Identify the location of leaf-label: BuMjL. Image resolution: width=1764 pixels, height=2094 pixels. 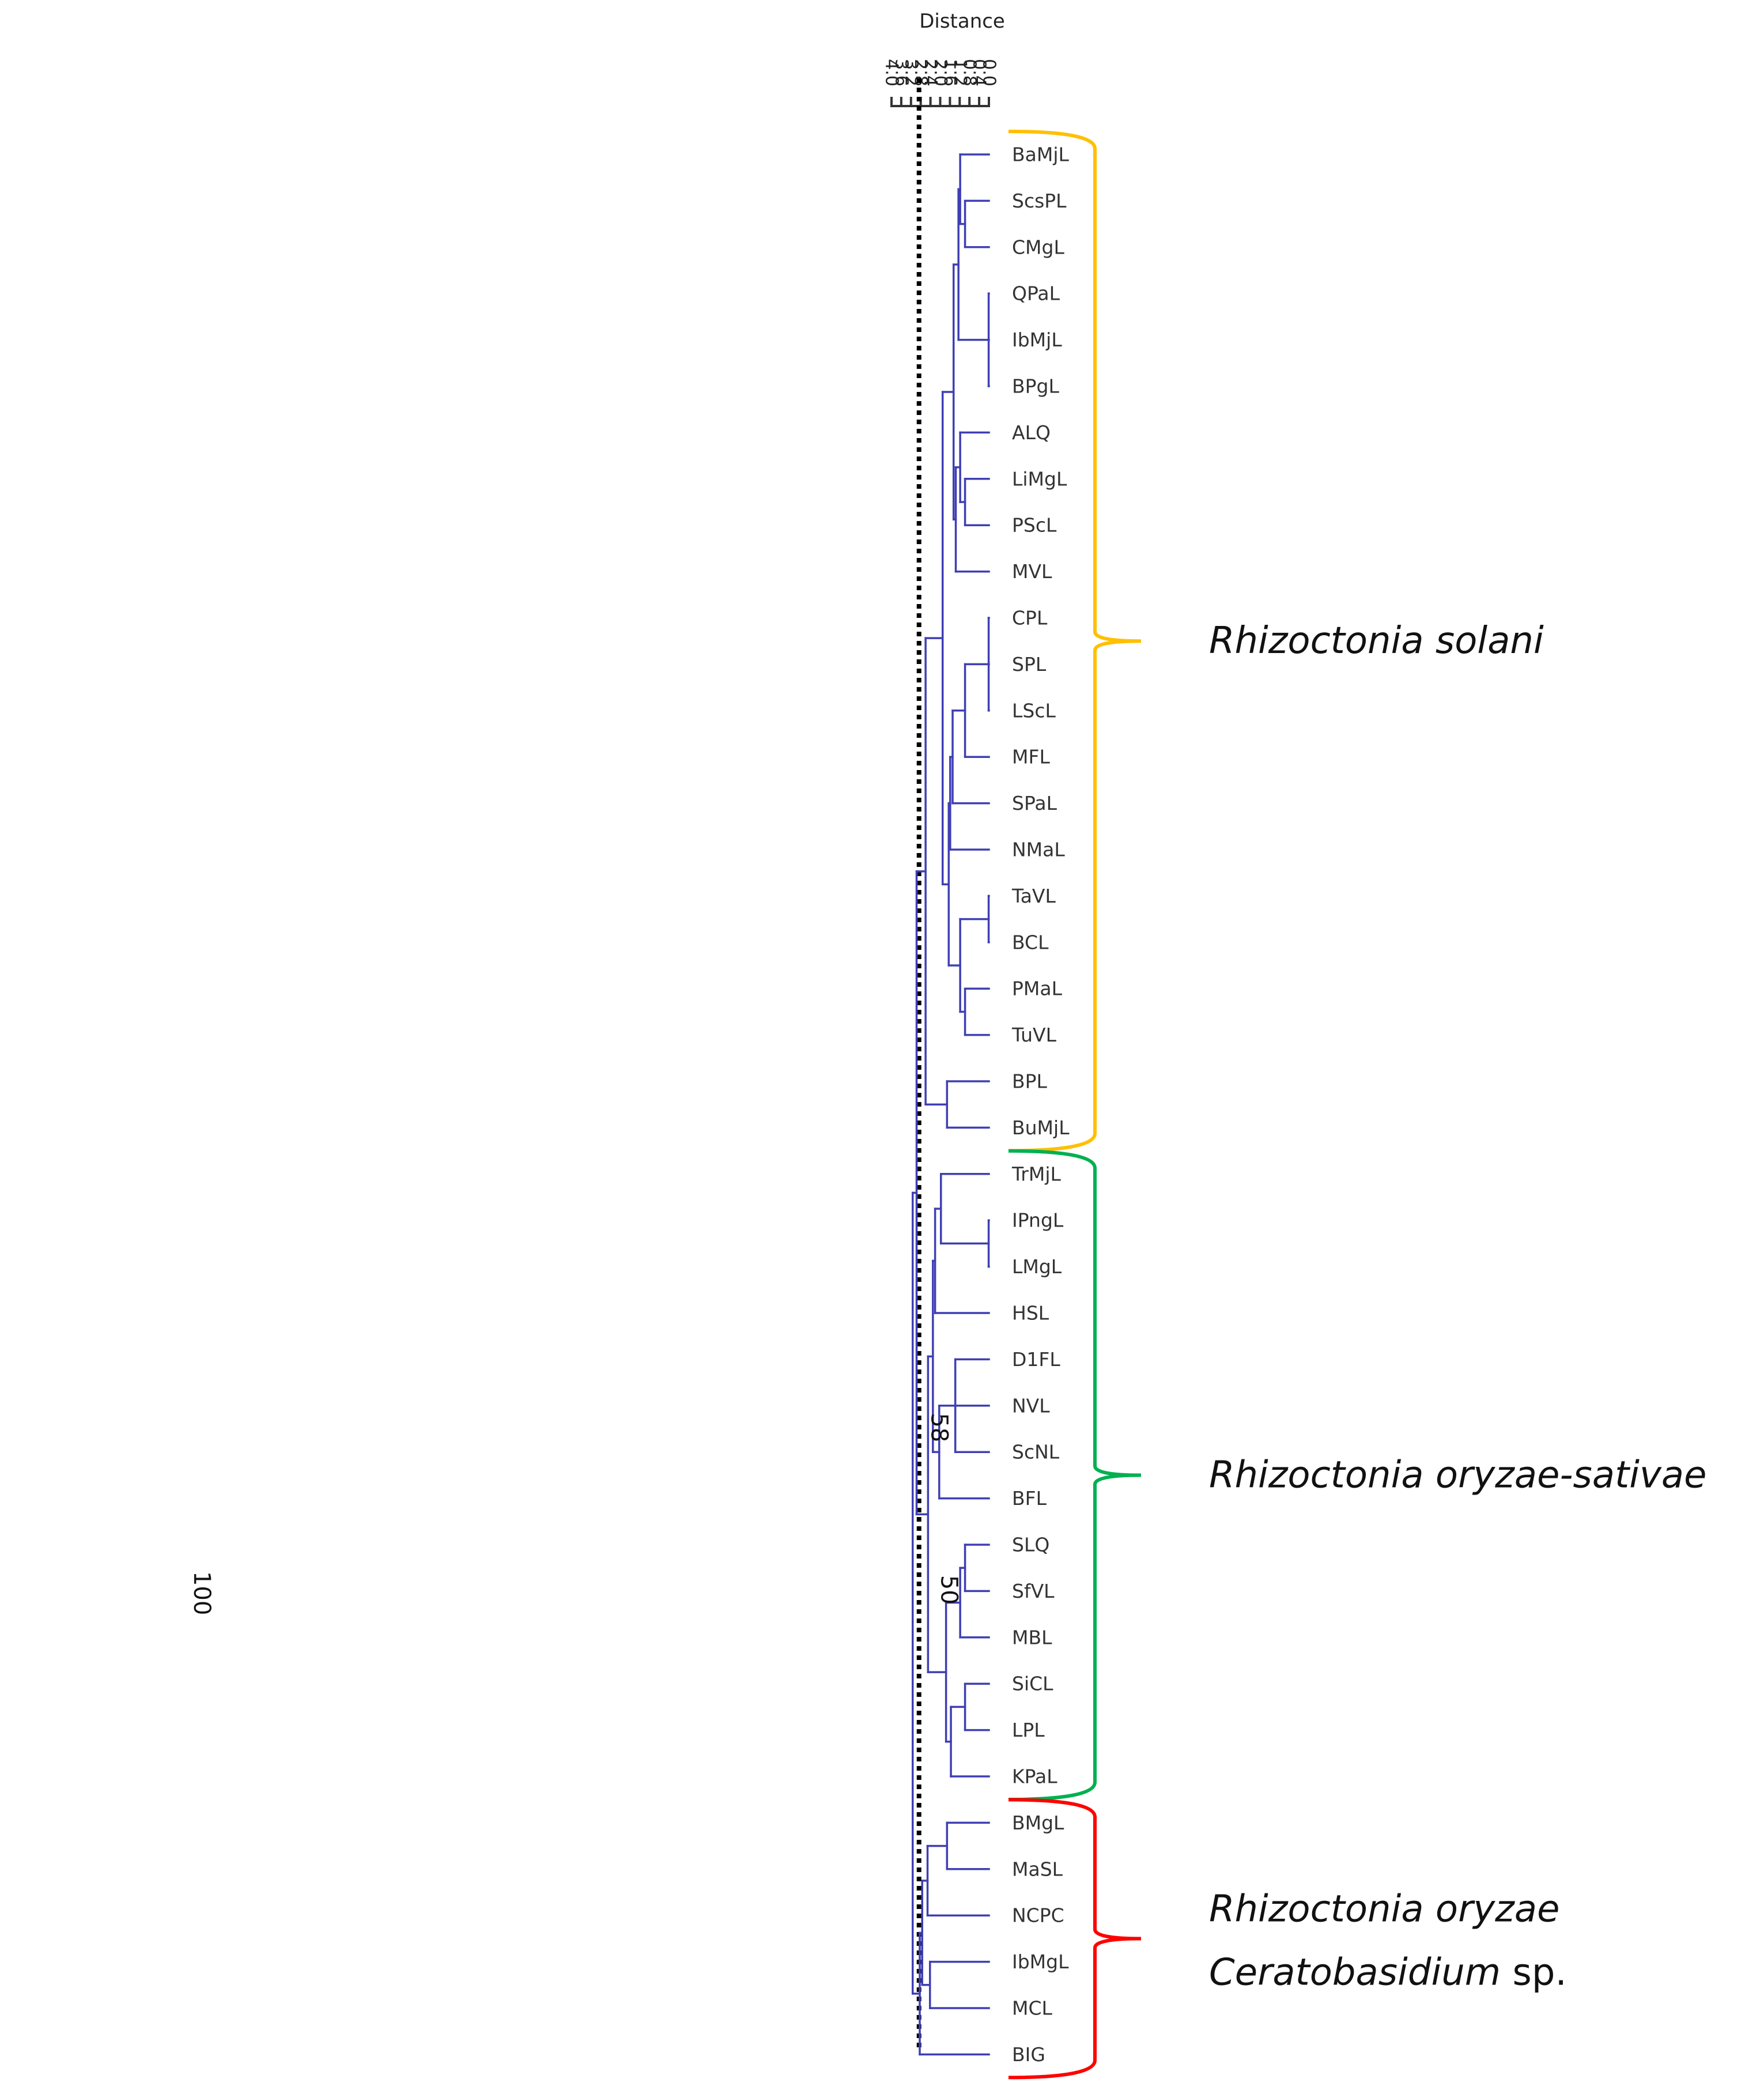
(1041, 1127).